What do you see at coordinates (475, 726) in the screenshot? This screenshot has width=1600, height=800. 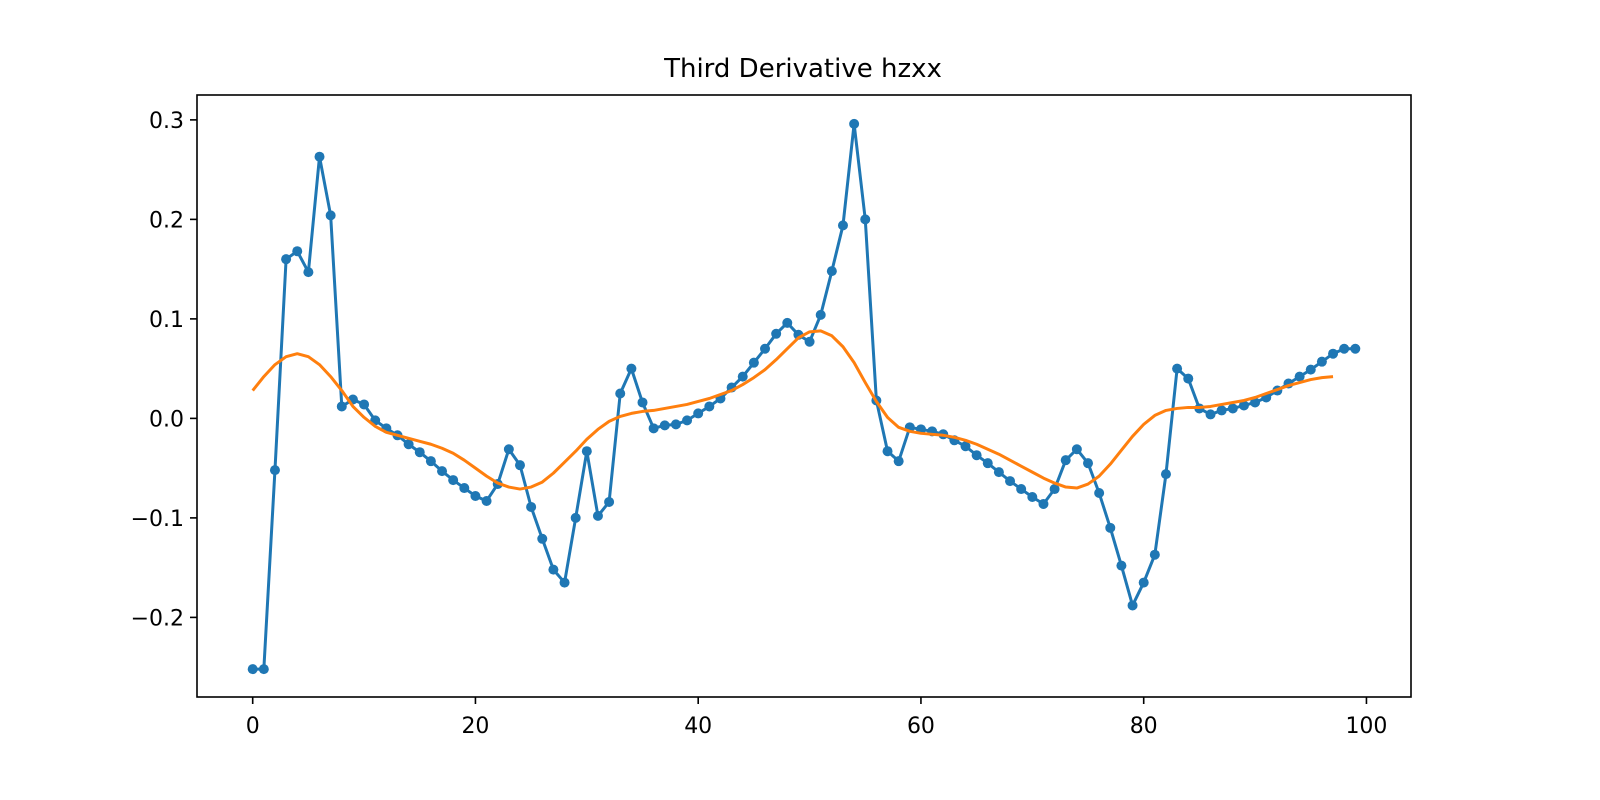 I see `x-tick-label: 20` at bounding box center [475, 726].